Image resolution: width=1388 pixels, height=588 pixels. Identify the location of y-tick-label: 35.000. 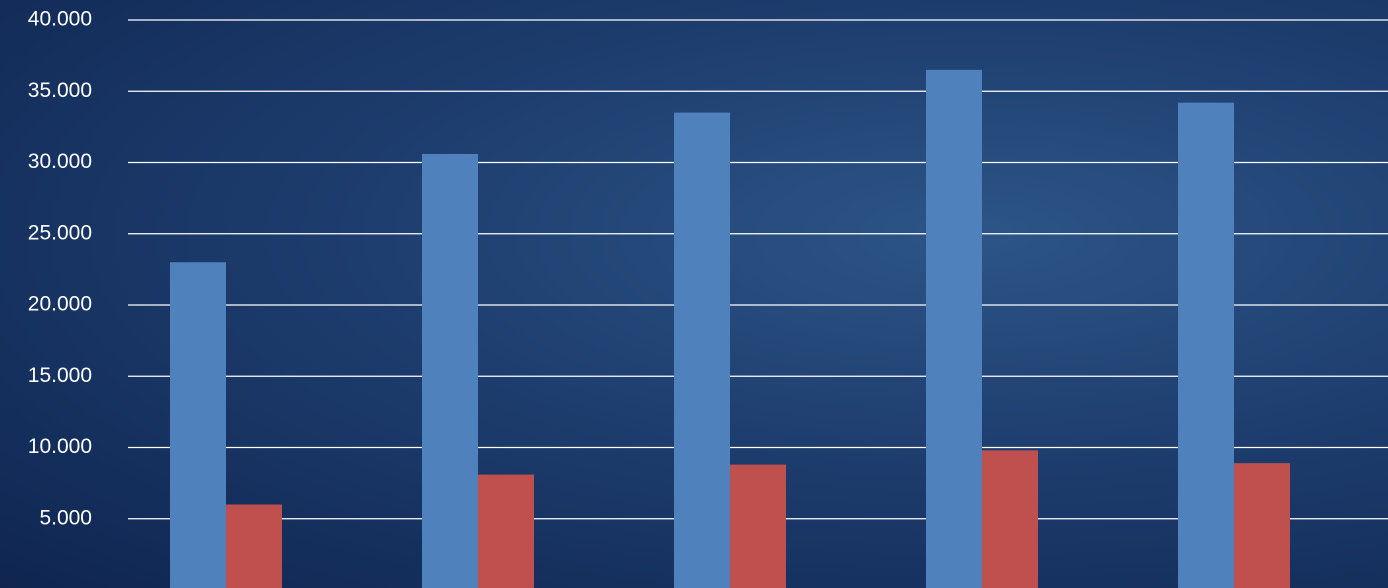
(60, 90).